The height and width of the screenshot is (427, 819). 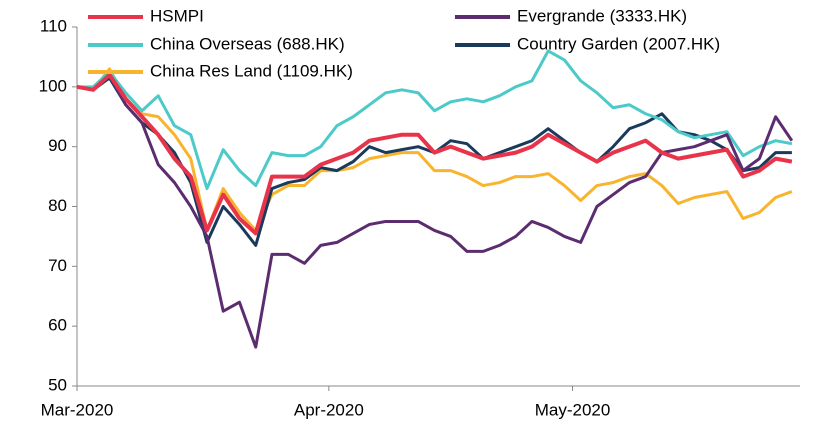 What do you see at coordinates (618, 43) in the screenshot?
I see `legend-label: Country Garden (2007.HK)` at bounding box center [618, 43].